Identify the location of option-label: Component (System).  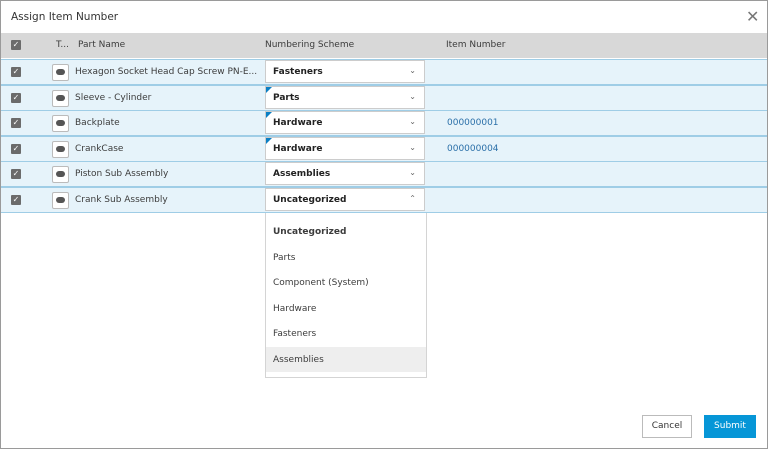
(321, 283).